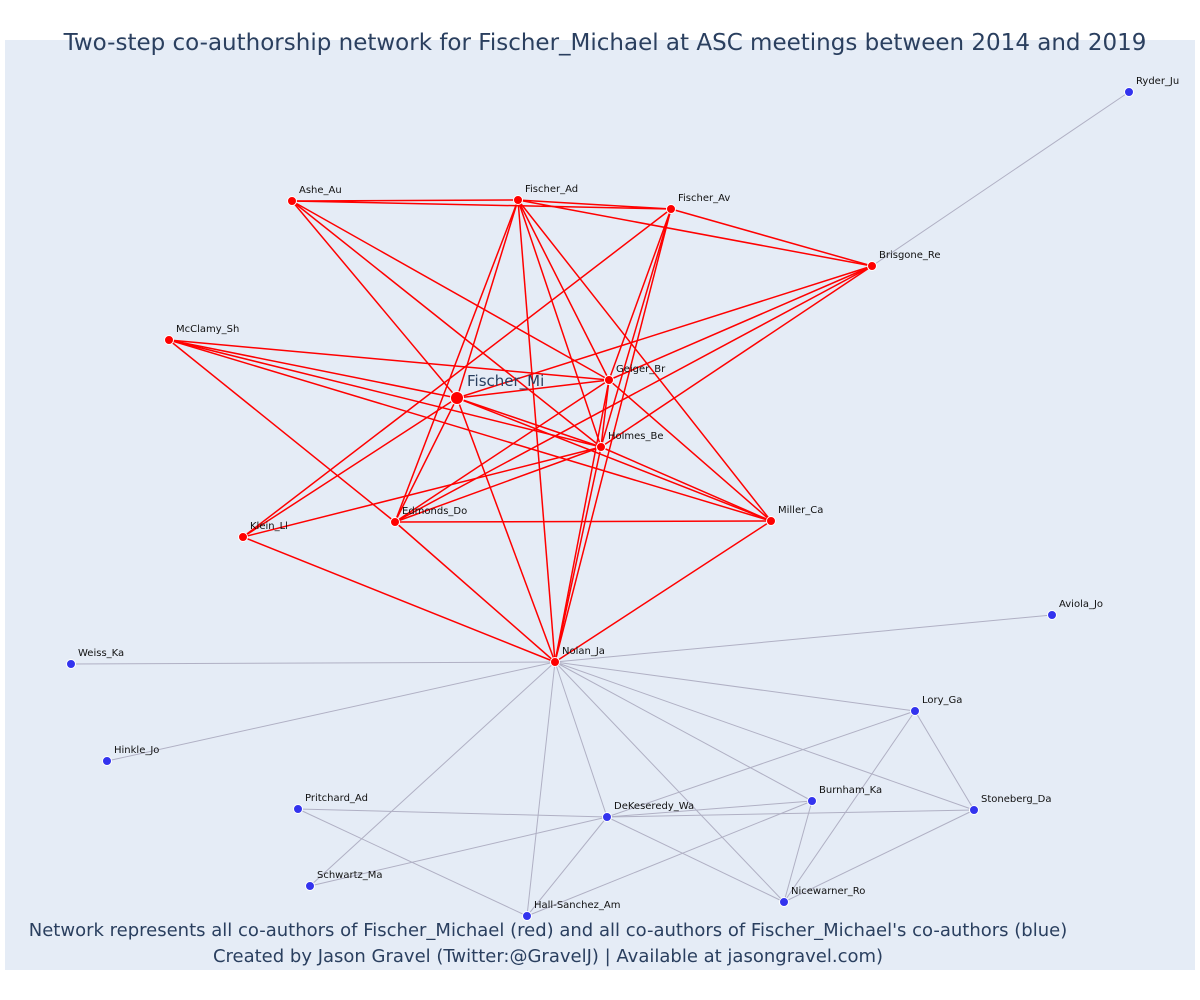 The height and width of the screenshot is (1000, 1200). Describe the element at coordinates (207, 329) in the screenshot. I see `node-label-McClamy_Sh: McClamy_Sh` at that location.